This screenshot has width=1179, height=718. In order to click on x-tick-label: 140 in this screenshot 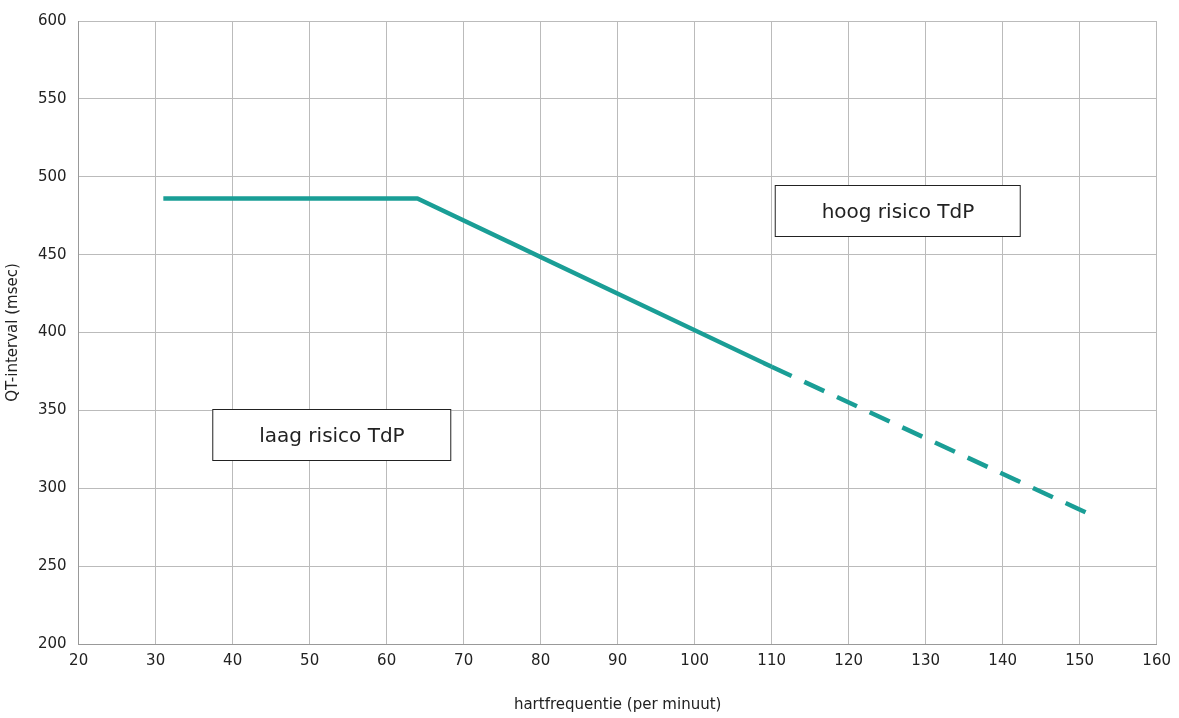, I will do `click(1002, 659)`.